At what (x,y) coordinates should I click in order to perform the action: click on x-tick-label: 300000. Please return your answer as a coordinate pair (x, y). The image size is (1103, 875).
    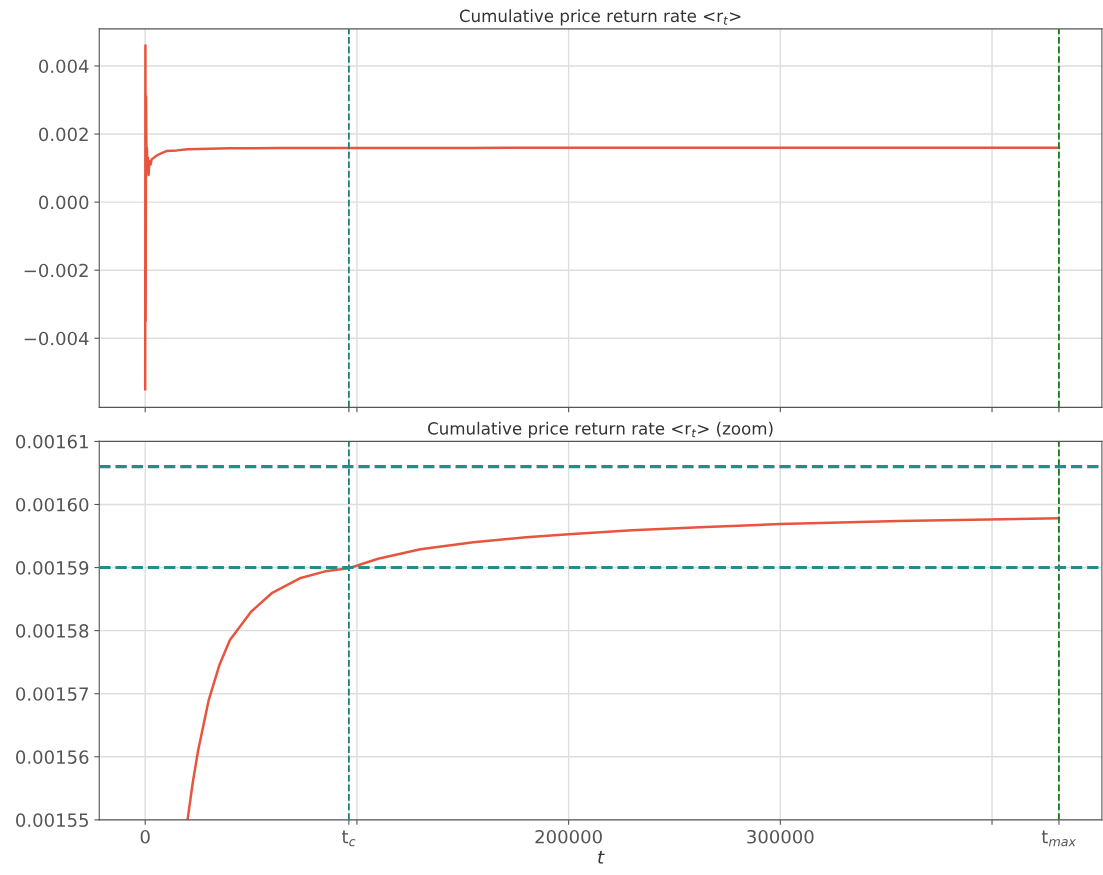
    Looking at the image, I should click on (780, 836).